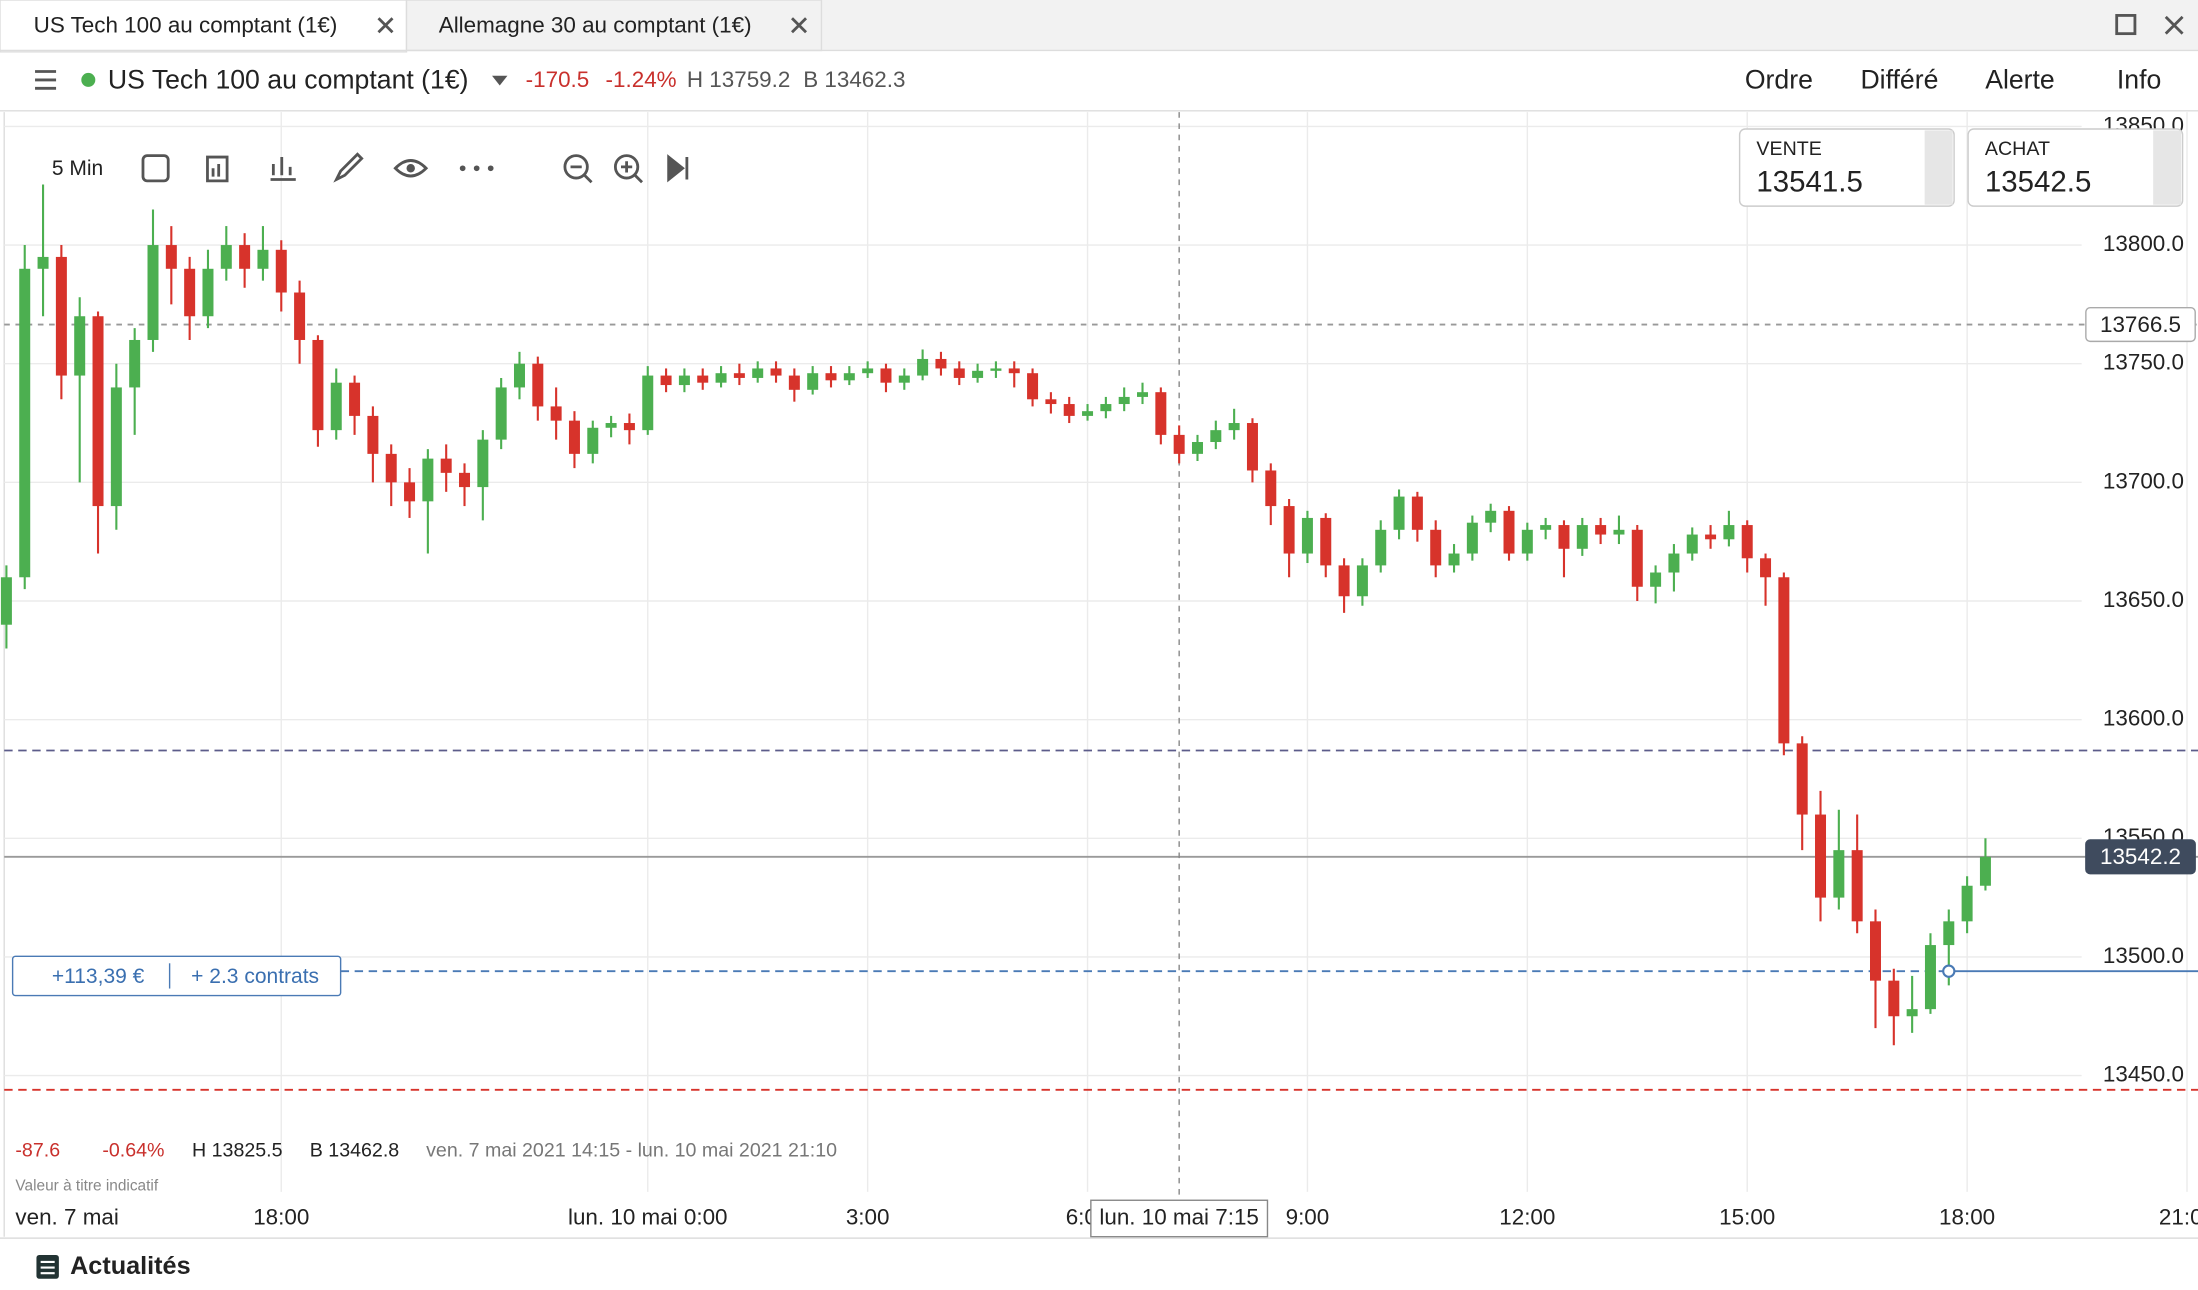 This screenshot has height=1290, width=2198. What do you see at coordinates (66, 1216) in the screenshot?
I see `x-start-label: ven. 7 mai` at bounding box center [66, 1216].